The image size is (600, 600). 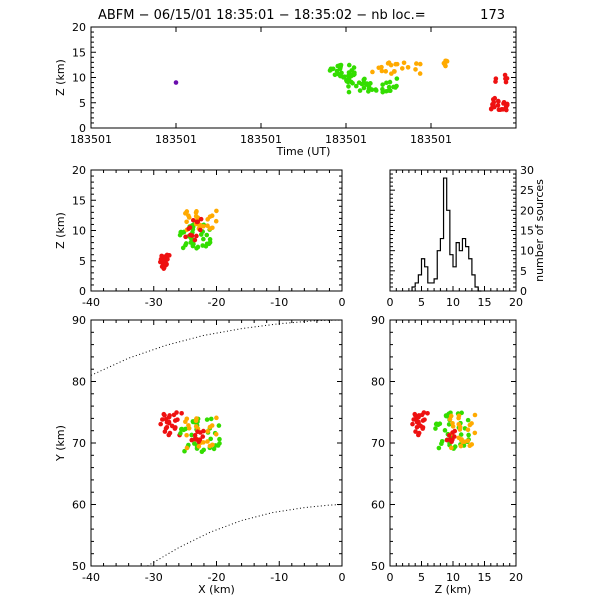 I want to click on x_z-xtick-label: -20, so click(x=217, y=302).